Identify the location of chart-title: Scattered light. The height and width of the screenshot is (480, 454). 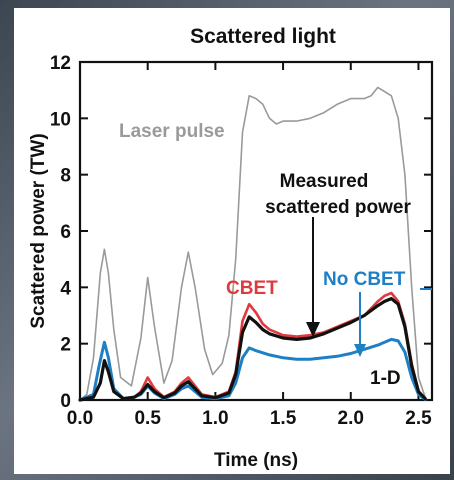
(263, 36).